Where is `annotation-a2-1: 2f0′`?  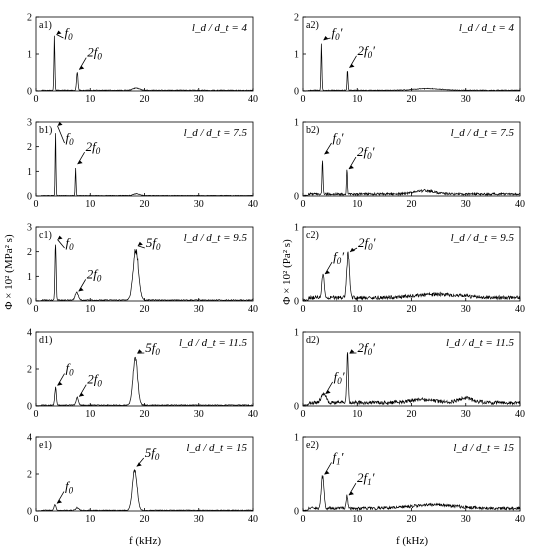 annotation-a2-1: 2f0′ is located at coordinates (366, 51).